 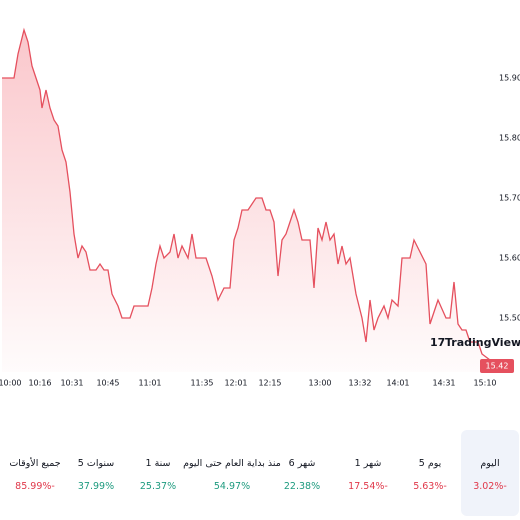 I want to click on period-change: 85.99%-, so click(x=35, y=486).